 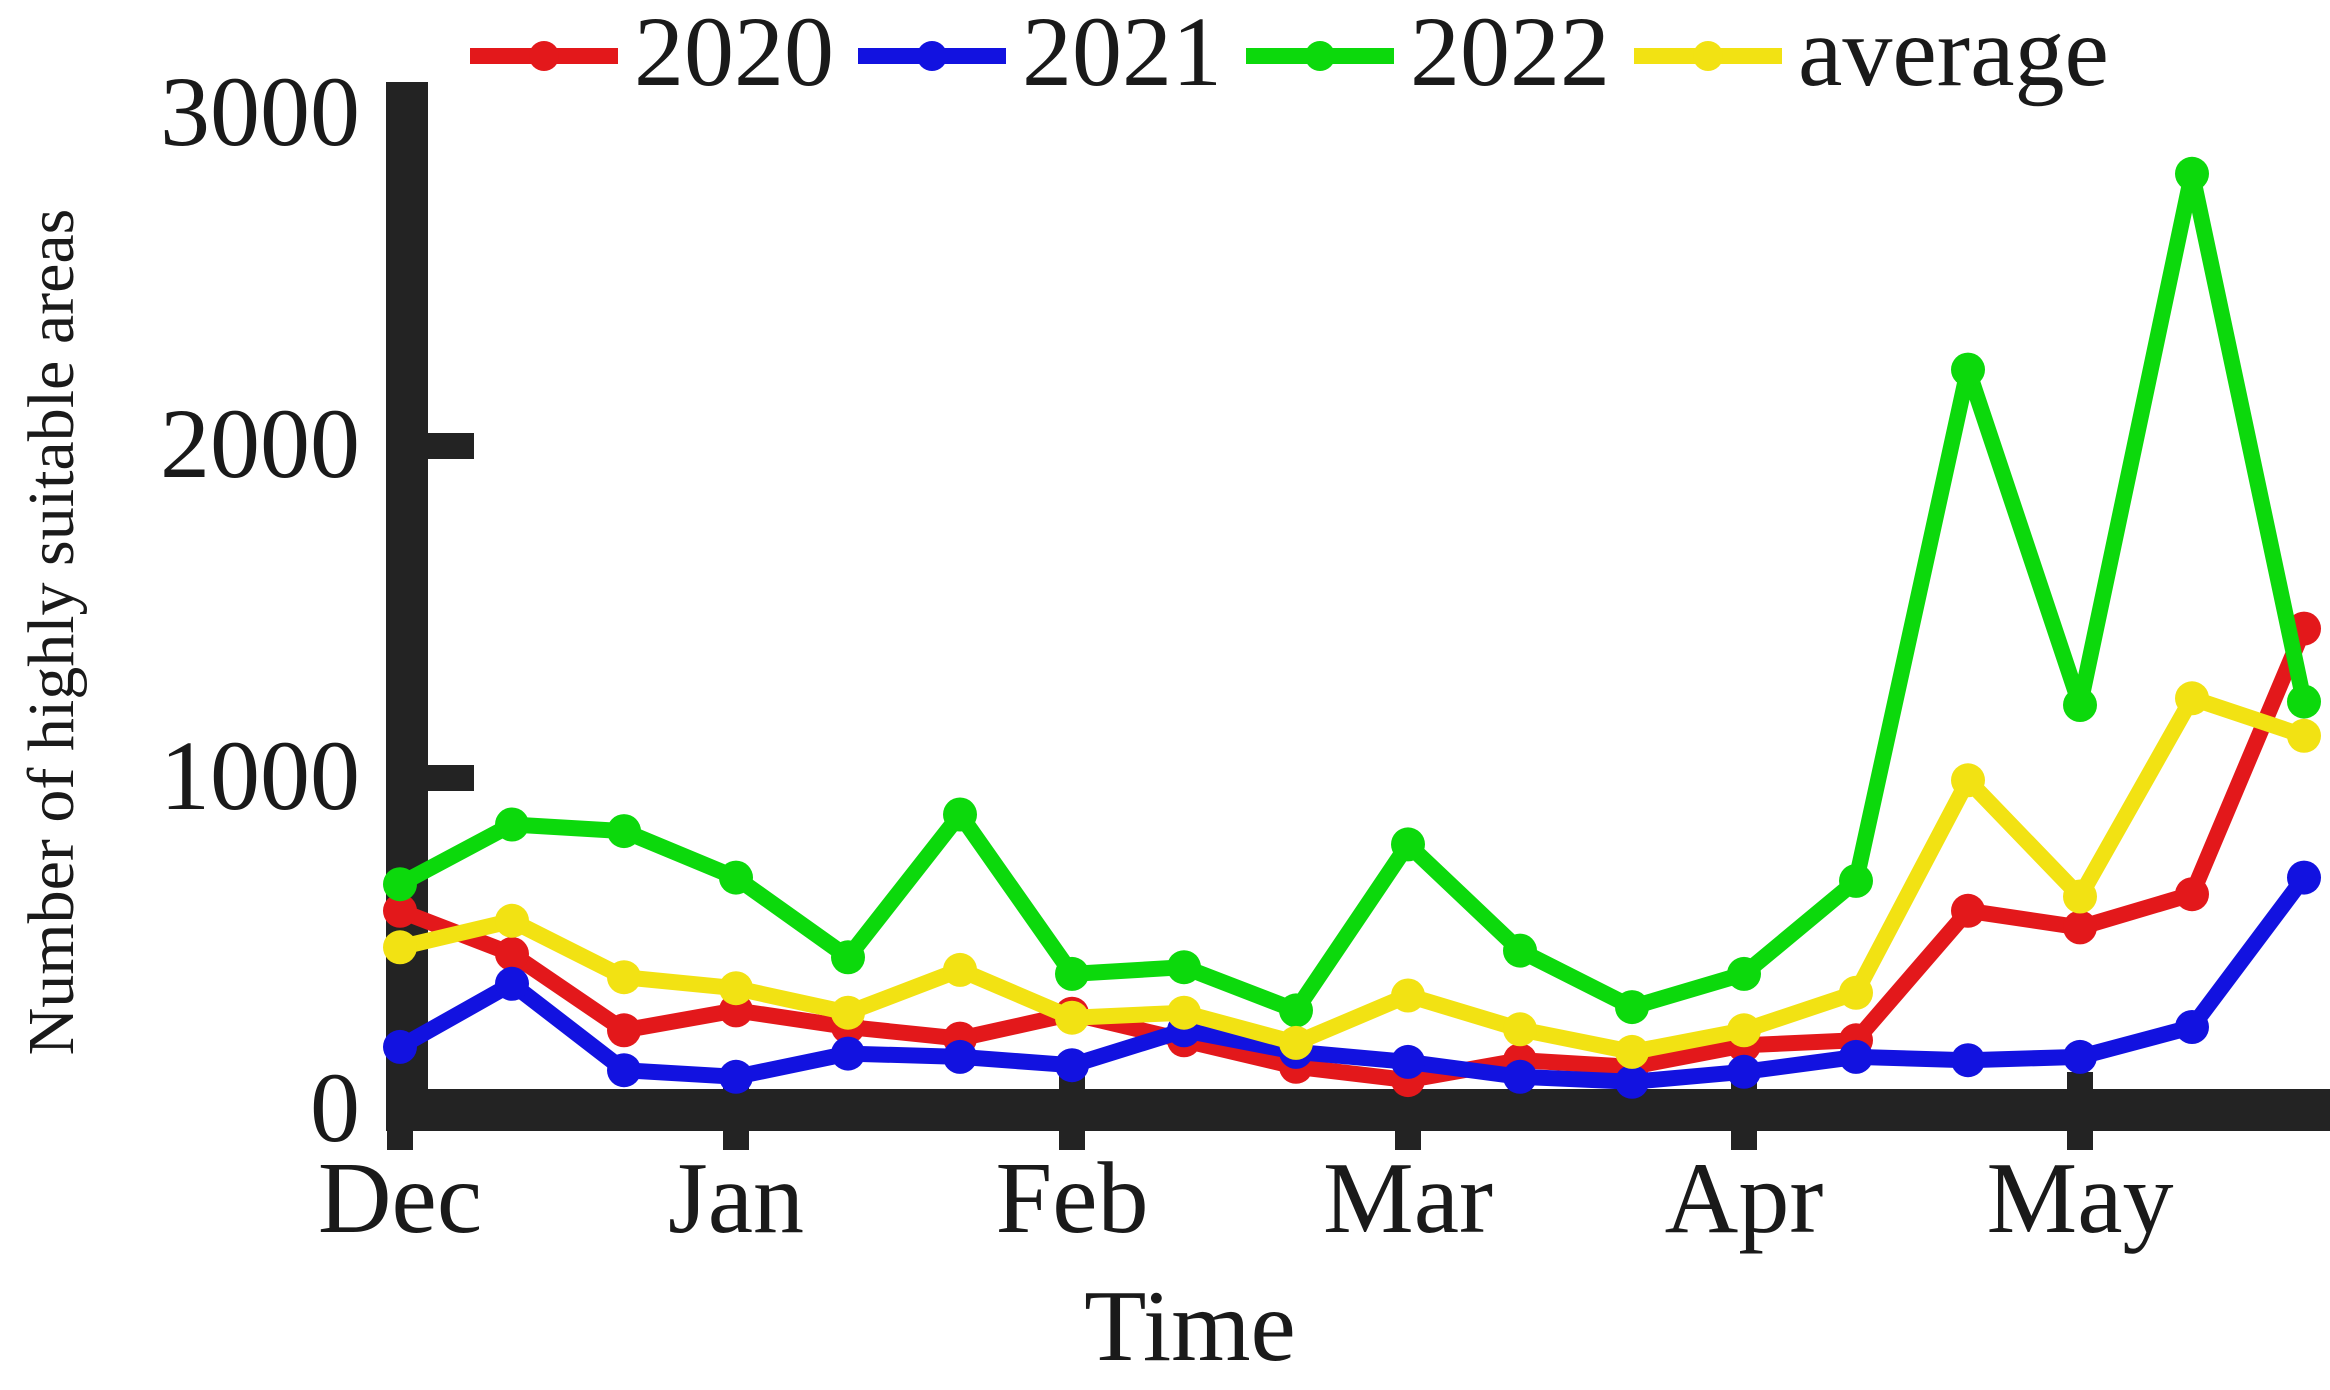 What do you see at coordinates (2080, 1198) in the screenshot?
I see `x-tick-label: May` at bounding box center [2080, 1198].